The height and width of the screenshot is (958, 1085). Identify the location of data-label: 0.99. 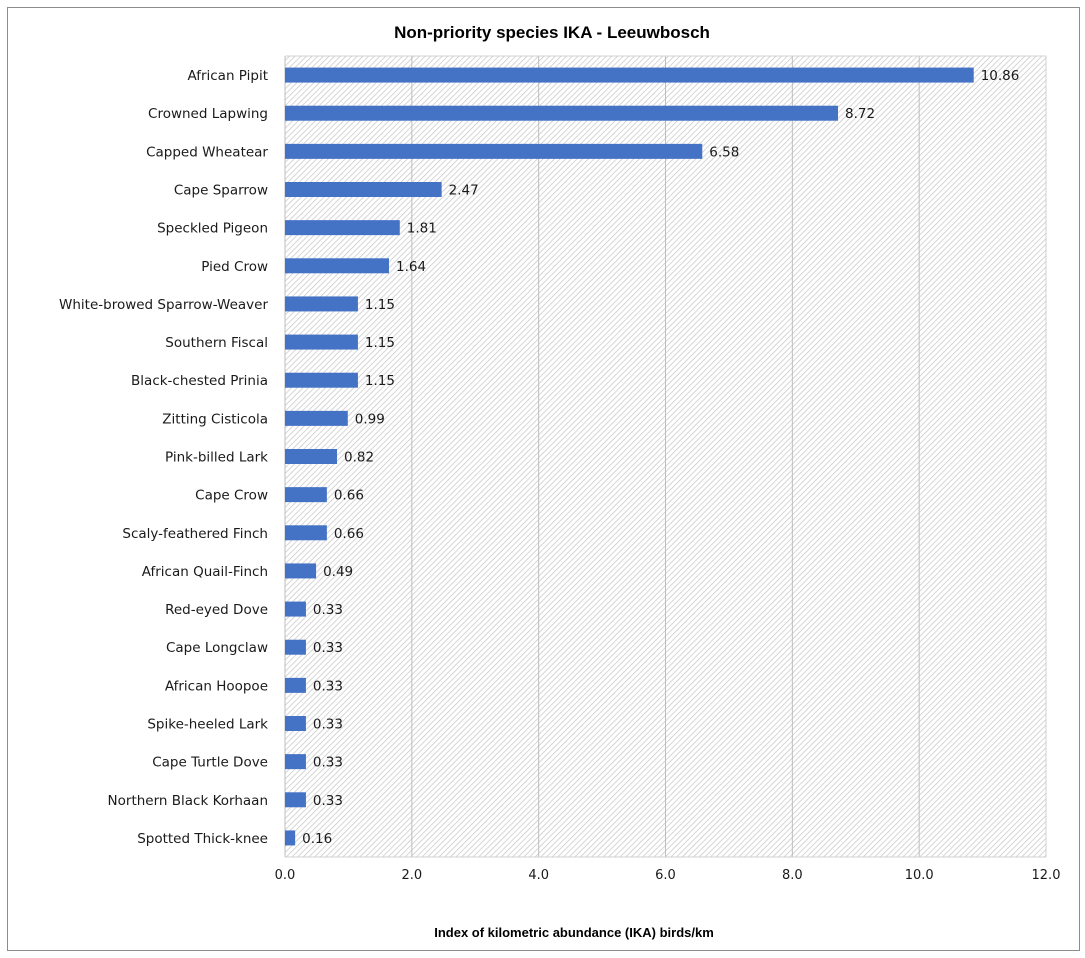
(370, 419).